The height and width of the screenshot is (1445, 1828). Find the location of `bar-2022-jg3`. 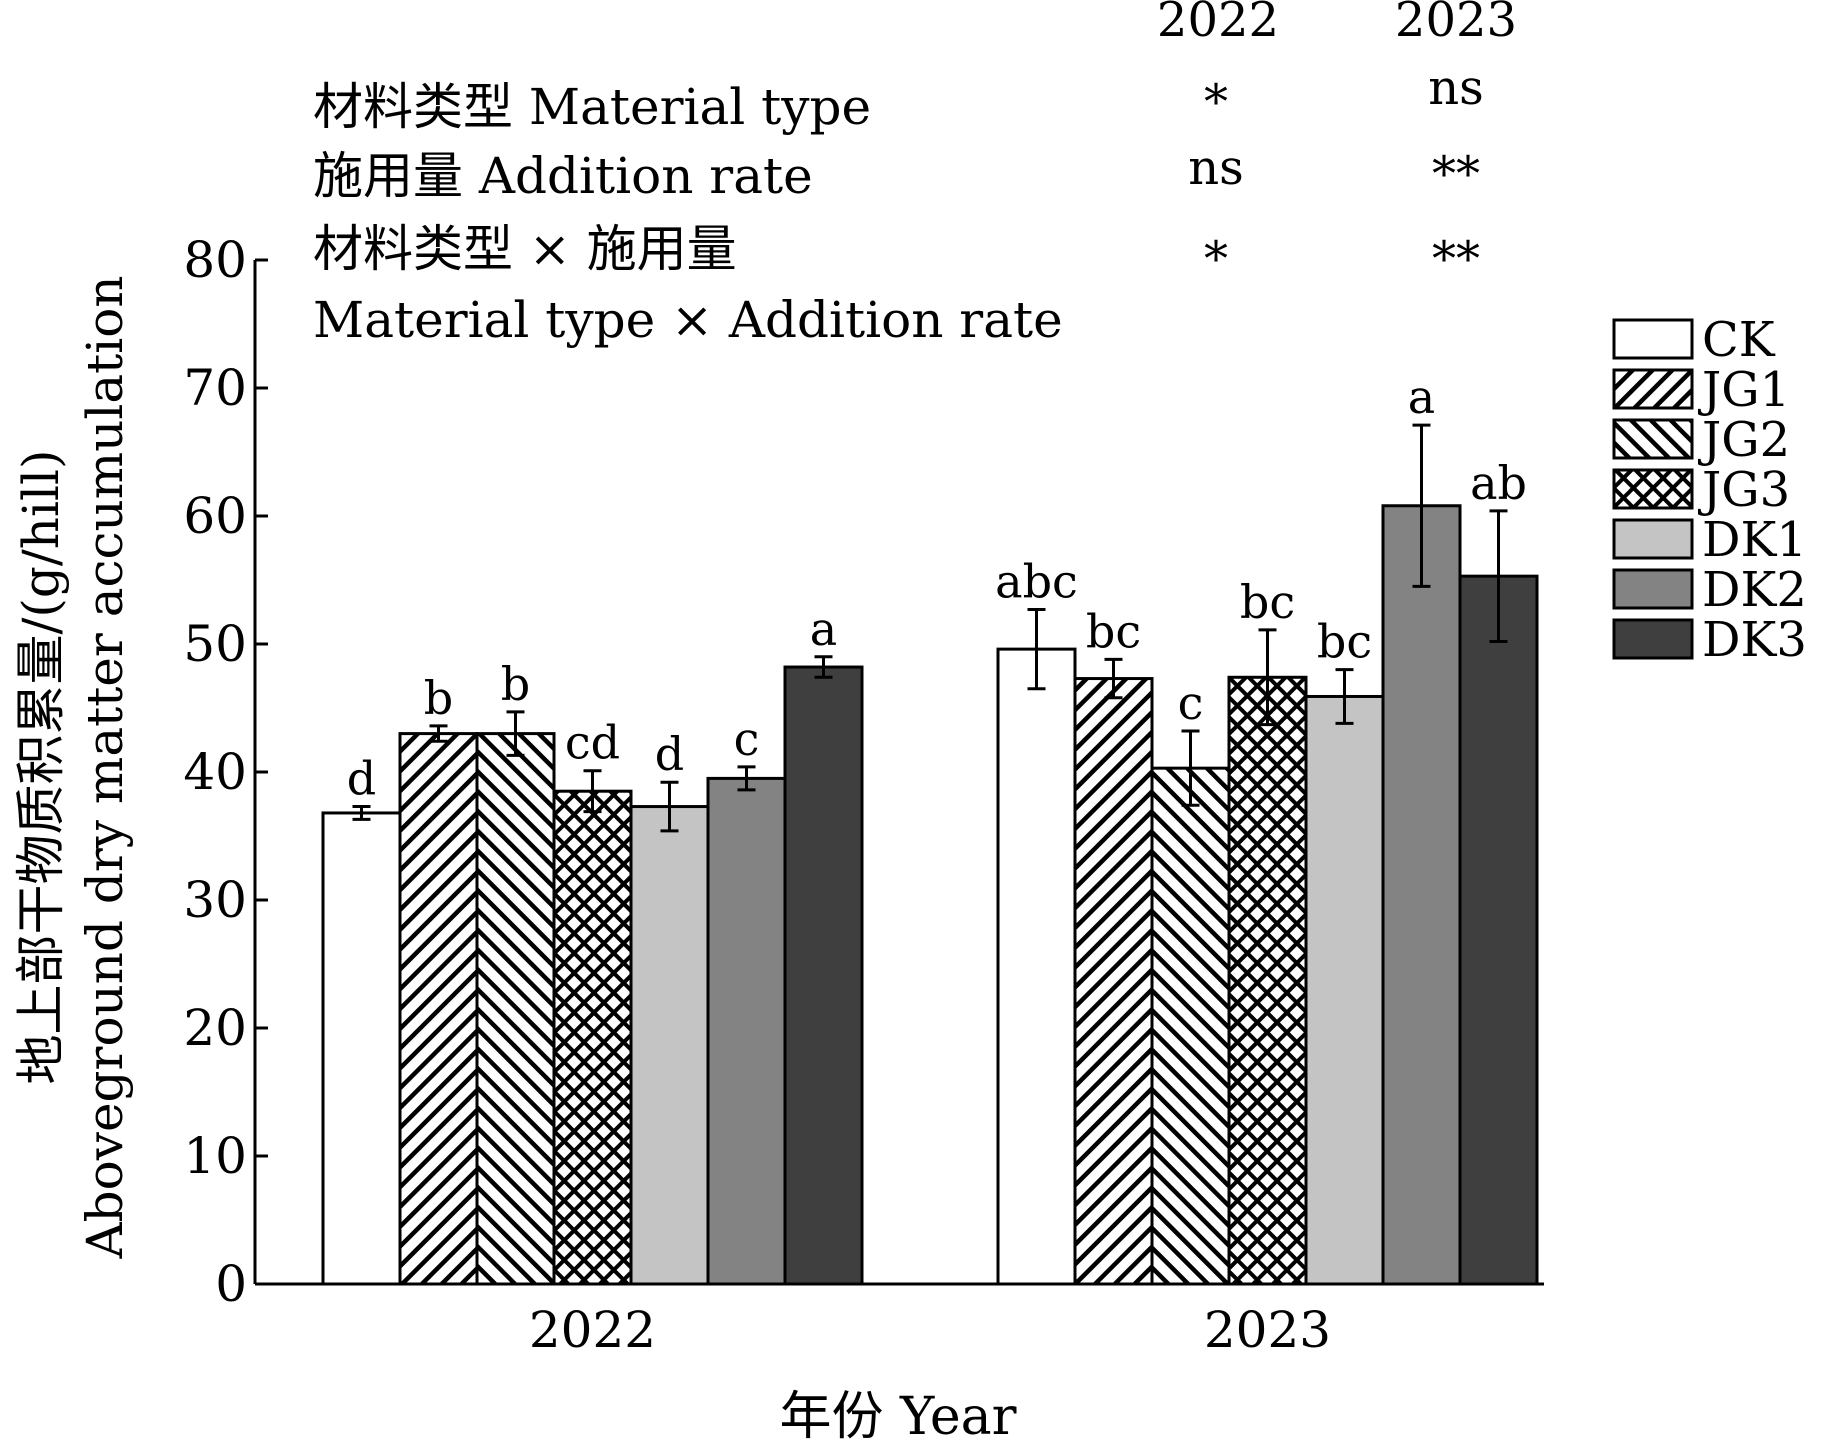

bar-2022-jg3 is located at coordinates (592, 1037).